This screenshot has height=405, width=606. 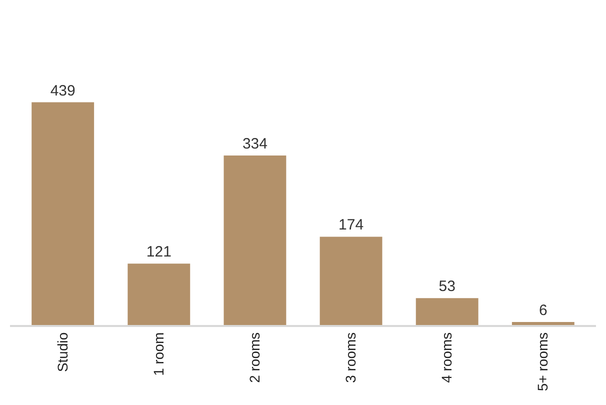 What do you see at coordinates (255, 144) in the screenshot?
I see `data-label: 334` at bounding box center [255, 144].